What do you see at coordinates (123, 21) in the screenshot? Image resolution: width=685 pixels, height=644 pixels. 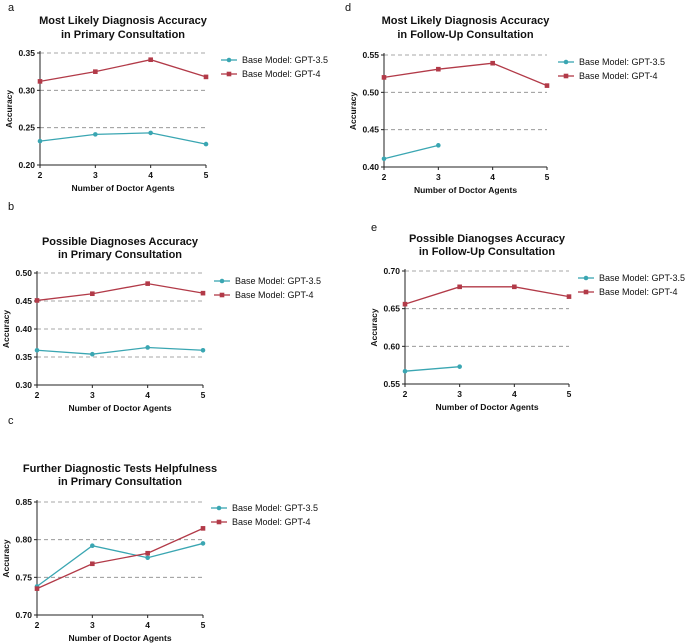 I see `chart-title-line: Most Likely Diagnosis Accuracy` at bounding box center [123, 21].